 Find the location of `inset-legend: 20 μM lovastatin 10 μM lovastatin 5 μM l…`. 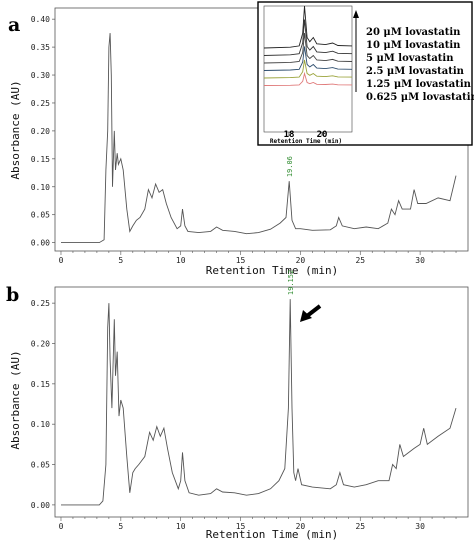

inset-legend: 20 μM lovastatin 10 μM lovastatin 5 μM l… is located at coordinates (420, 65).